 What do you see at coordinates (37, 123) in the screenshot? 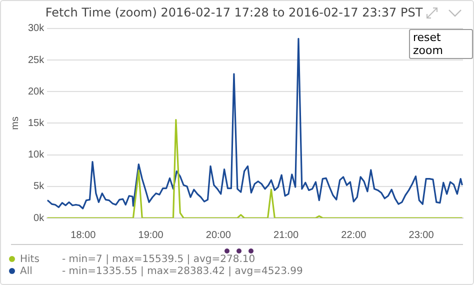
I see `y-tick-label: 15k` at bounding box center [37, 123].